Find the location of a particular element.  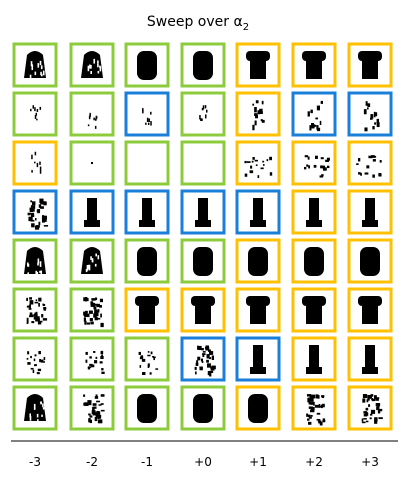

cell-r1-c6 is located at coordinates (314, 65).